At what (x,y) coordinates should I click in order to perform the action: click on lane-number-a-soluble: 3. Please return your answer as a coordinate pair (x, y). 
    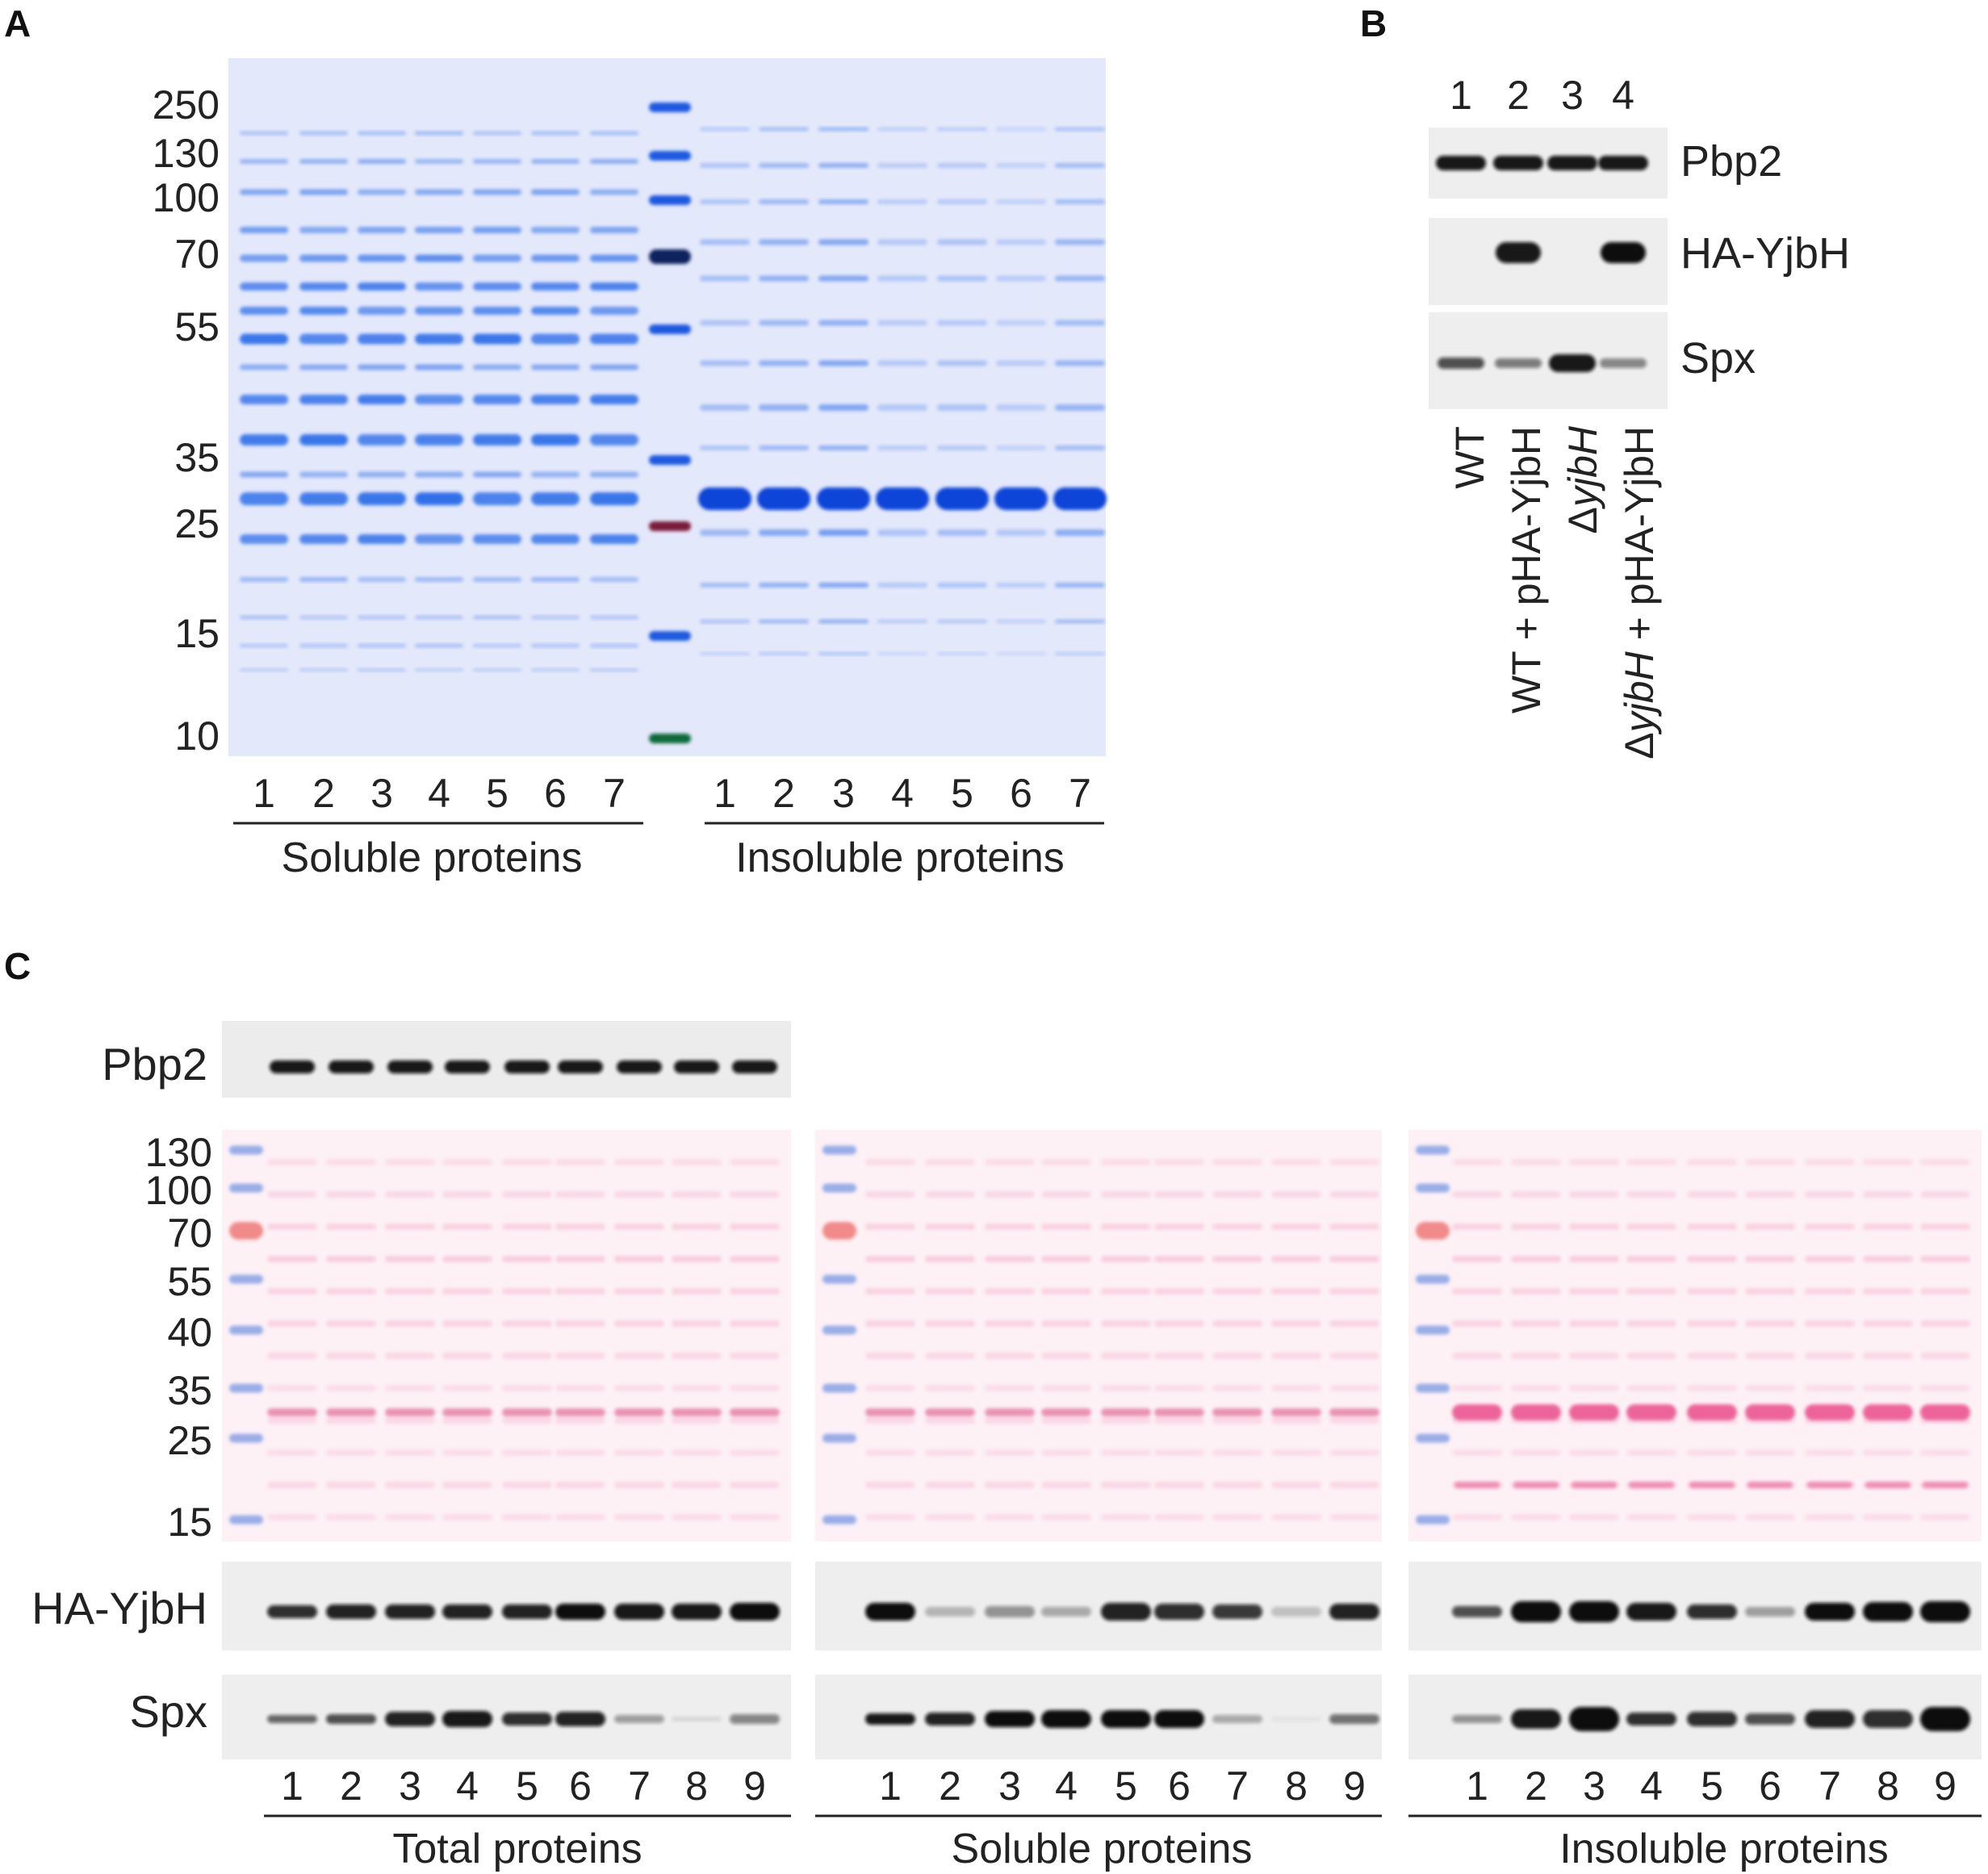
    Looking at the image, I should click on (381, 793).